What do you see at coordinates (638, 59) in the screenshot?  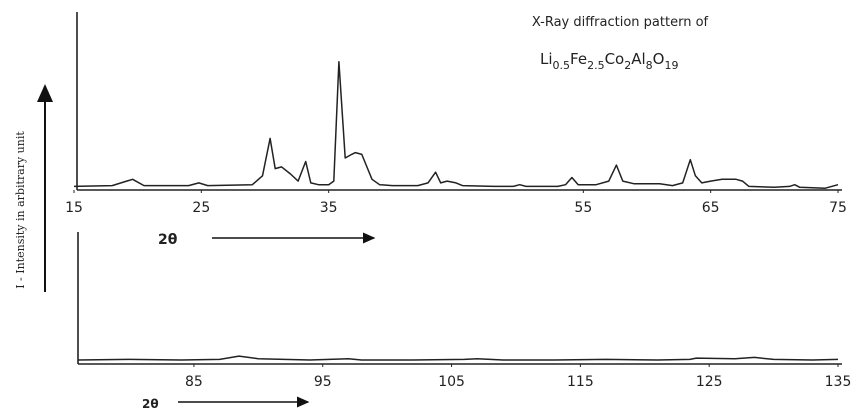 I see `formula-element: Al` at bounding box center [638, 59].